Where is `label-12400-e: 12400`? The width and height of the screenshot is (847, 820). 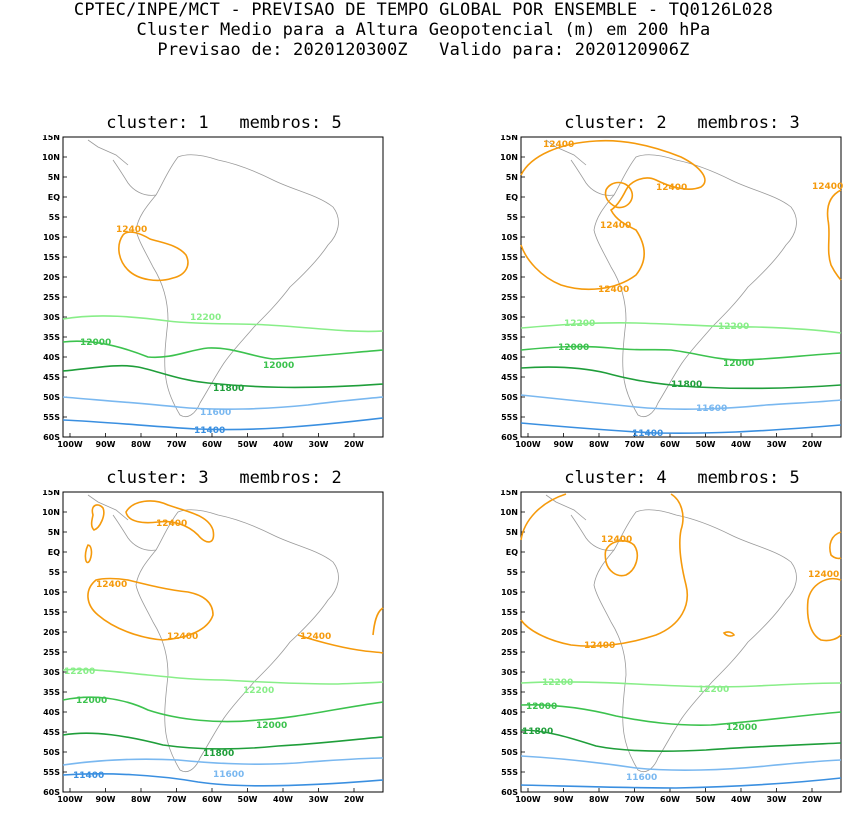
label-12400-e: 12400 is located at coordinates (613, 290).